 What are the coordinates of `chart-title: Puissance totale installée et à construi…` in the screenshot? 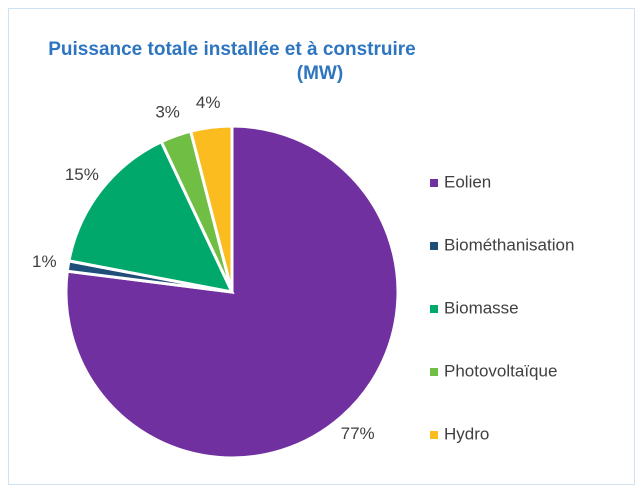 It's located at (231, 49).